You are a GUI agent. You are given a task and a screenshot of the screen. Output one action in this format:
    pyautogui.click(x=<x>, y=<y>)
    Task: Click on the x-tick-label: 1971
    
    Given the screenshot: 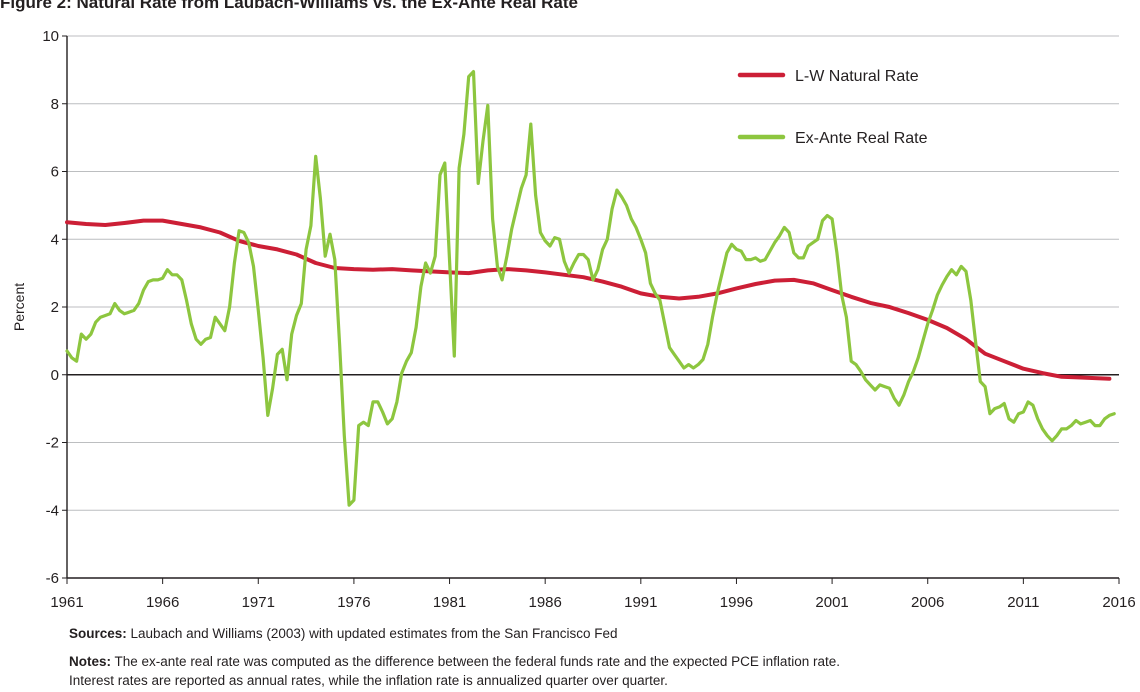 What is the action you would take?
    pyautogui.click(x=258, y=602)
    